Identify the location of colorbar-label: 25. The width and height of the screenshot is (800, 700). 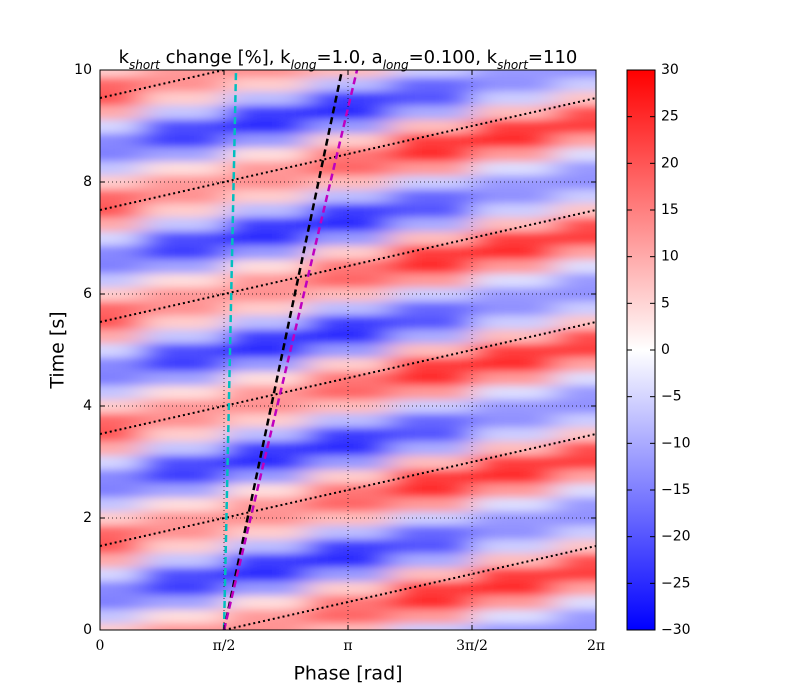
(670, 117).